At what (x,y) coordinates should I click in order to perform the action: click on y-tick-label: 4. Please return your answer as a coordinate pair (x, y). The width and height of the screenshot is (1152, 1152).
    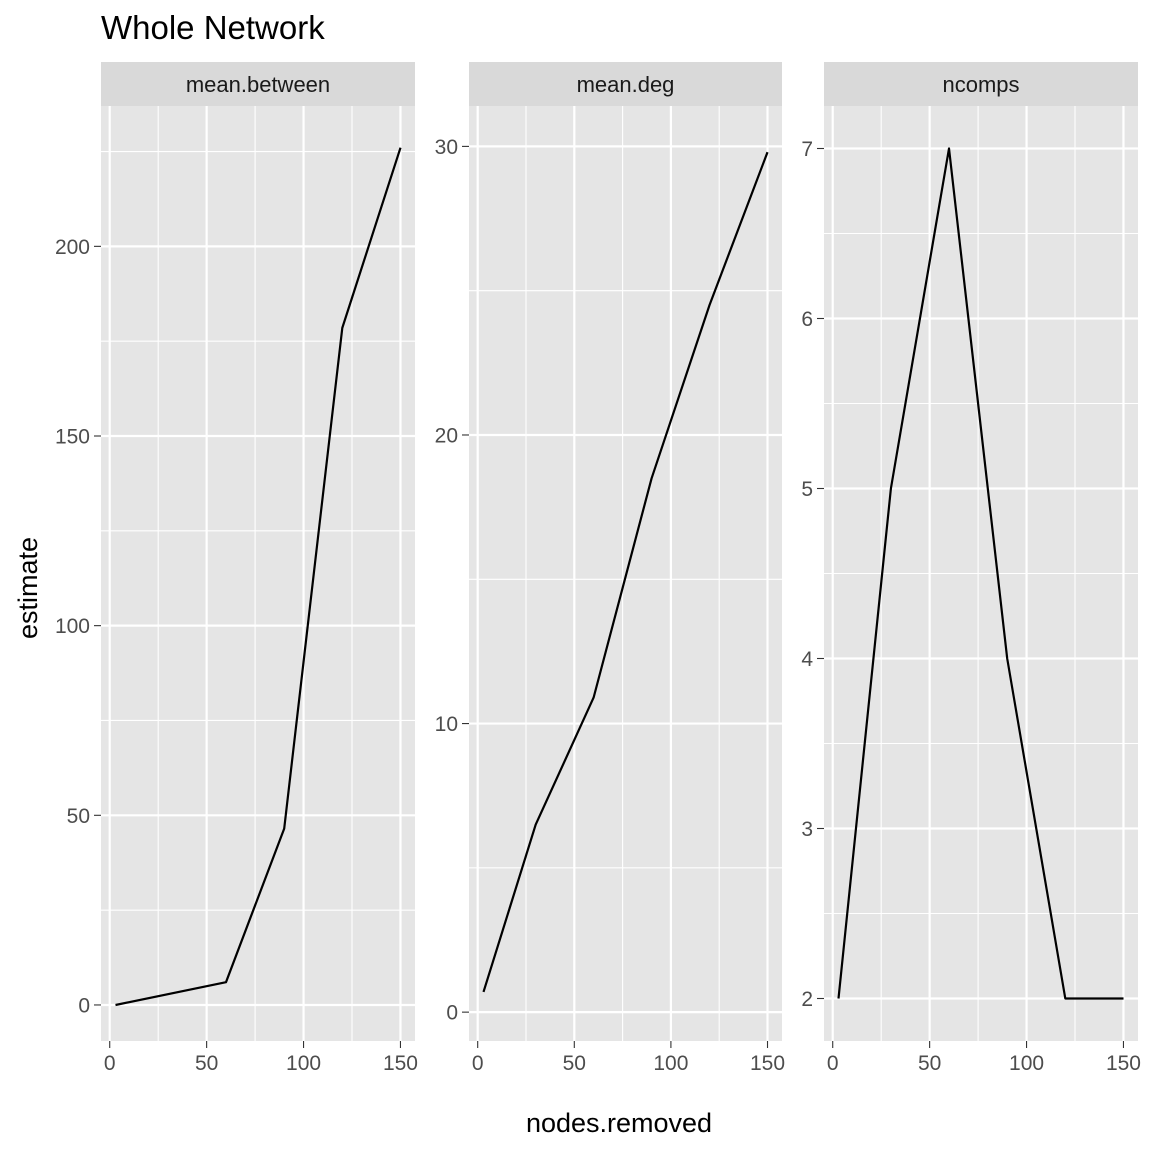
    Looking at the image, I should click on (807, 659).